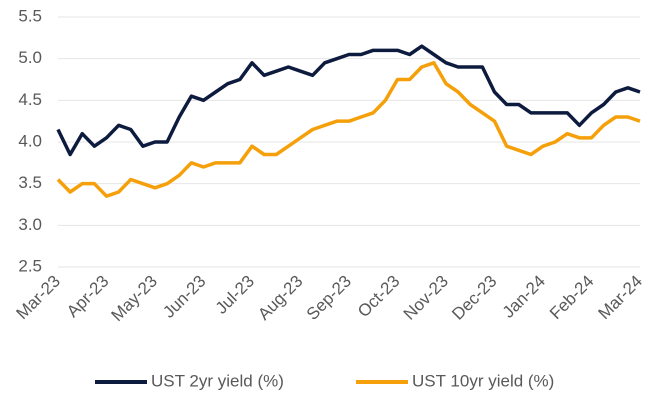  What do you see at coordinates (235, 295) in the screenshot?
I see `x-tick-label: Jul-23` at bounding box center [235, 295].